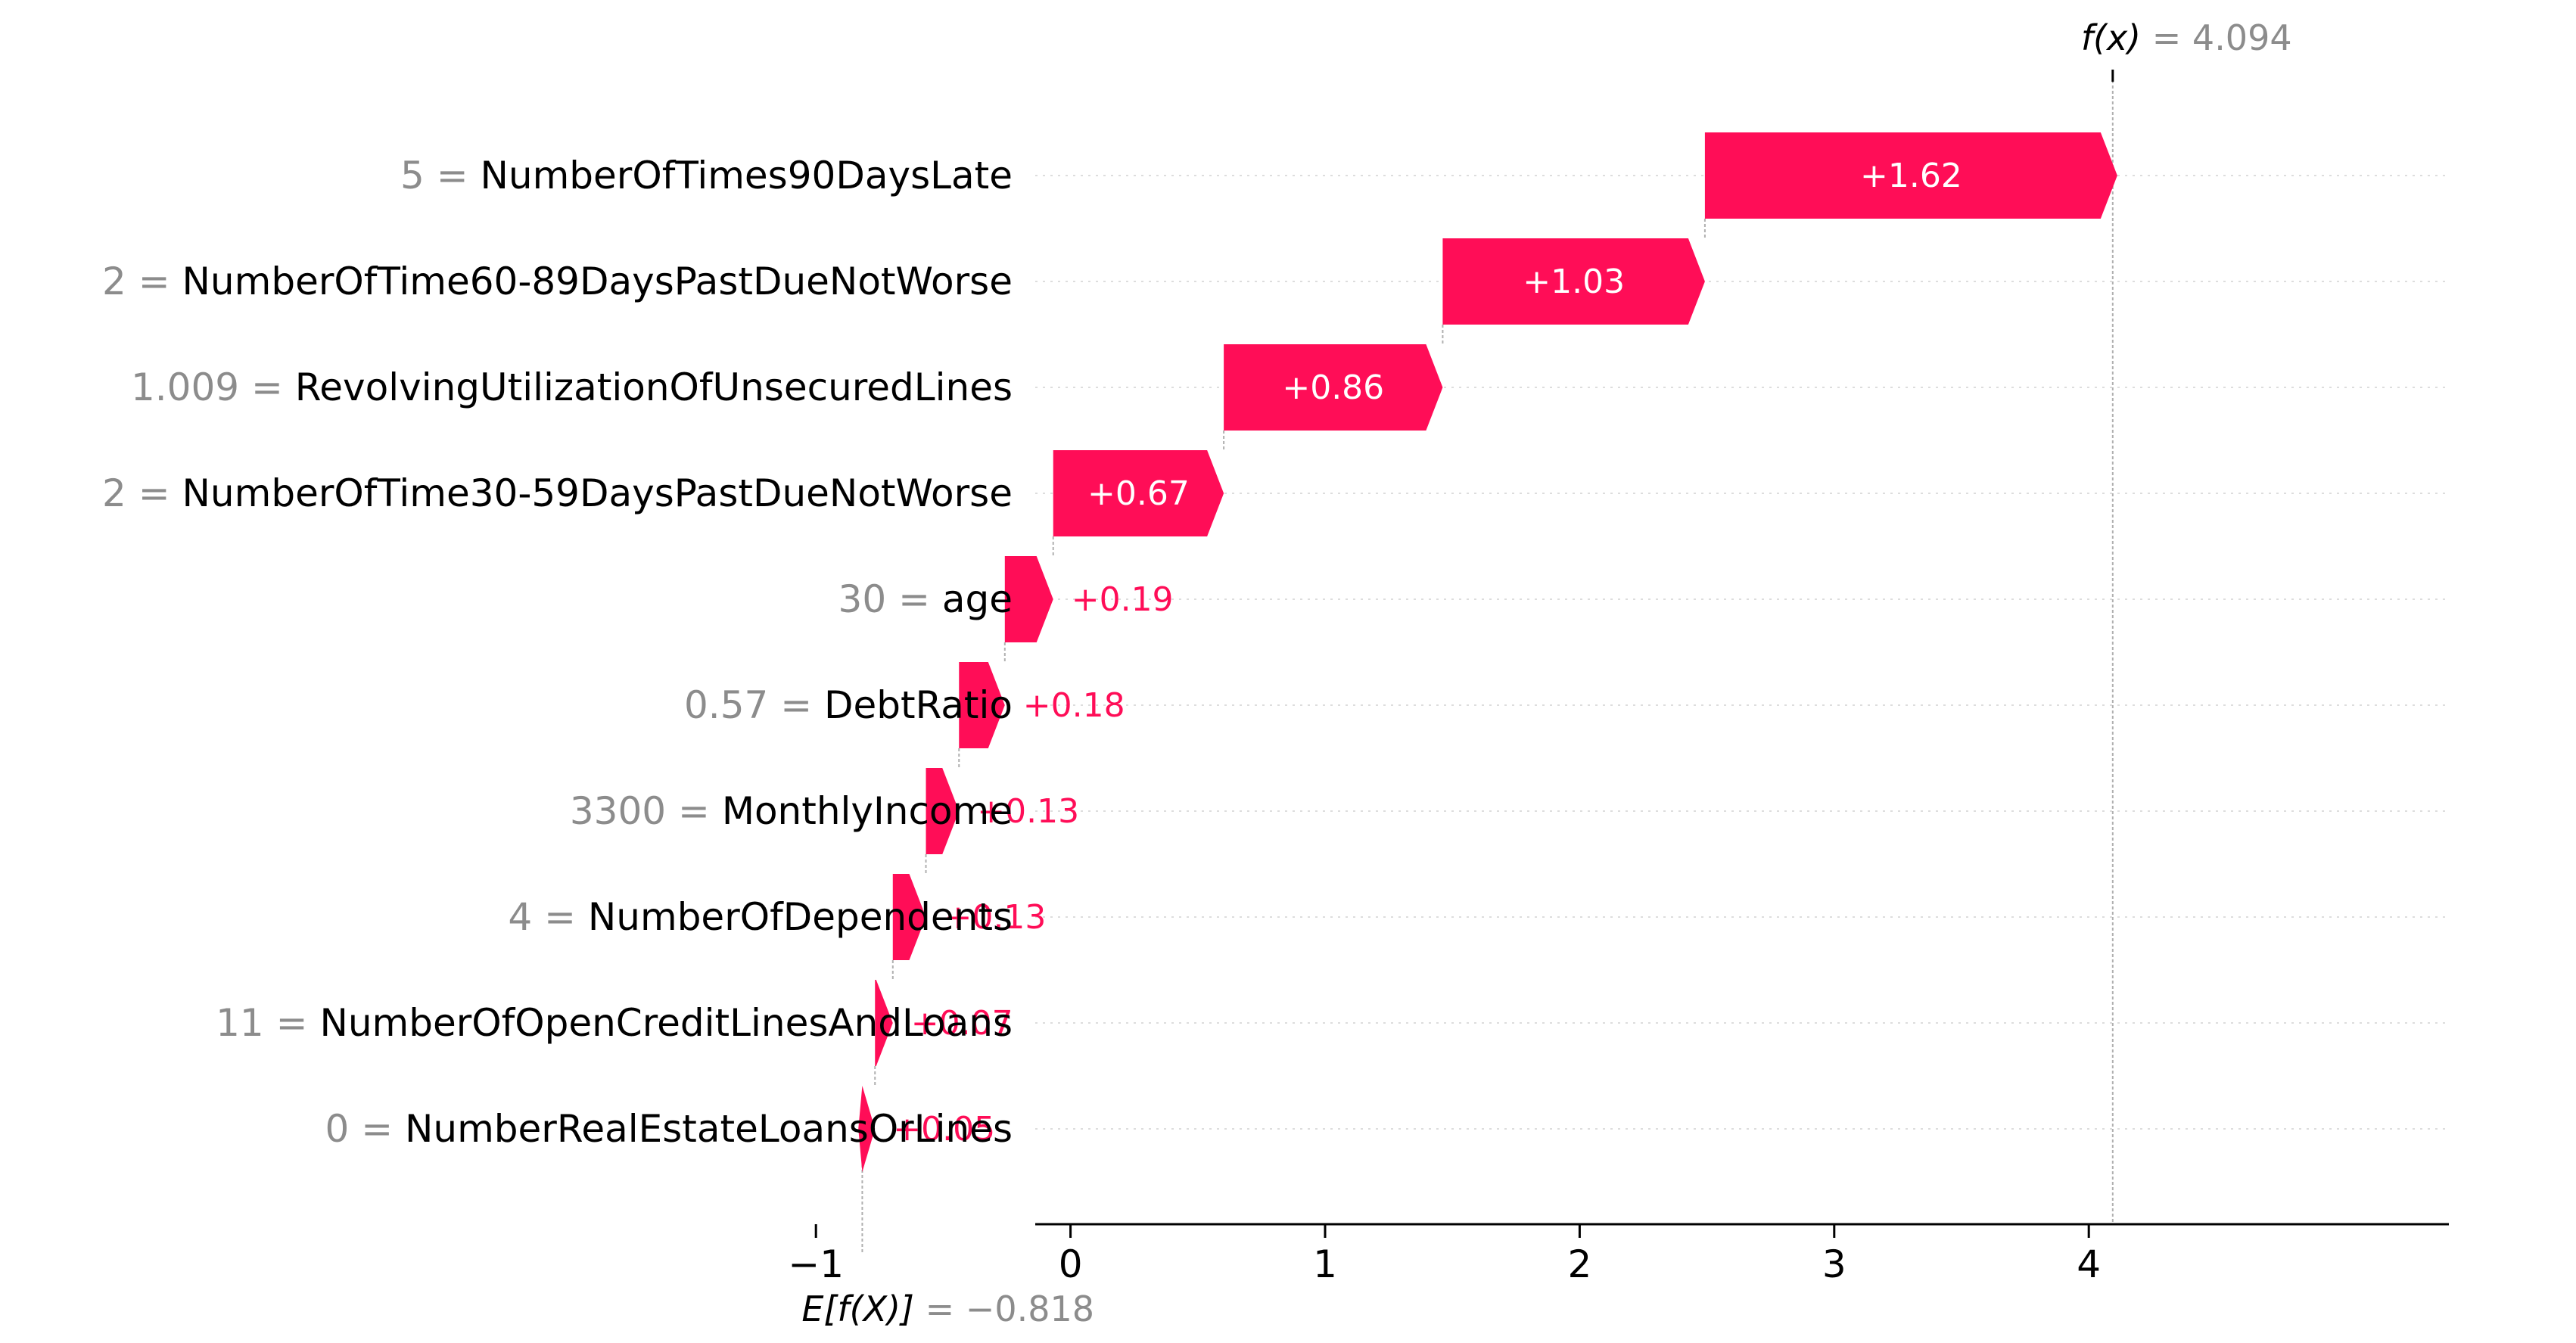 This screenshot has height=1343, width=2576. I want to click on feature-name: NumberRealEstateLoansOrLines, so click(709, 1129).